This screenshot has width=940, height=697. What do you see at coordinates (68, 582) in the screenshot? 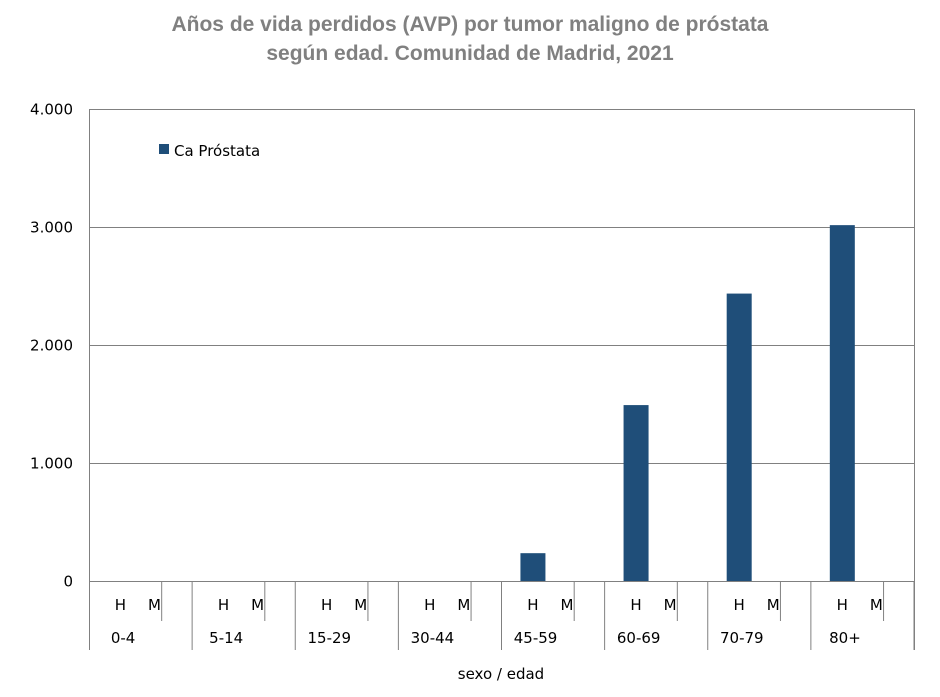
I see `y-tick-label: 0` at bounding box center [68, 582].